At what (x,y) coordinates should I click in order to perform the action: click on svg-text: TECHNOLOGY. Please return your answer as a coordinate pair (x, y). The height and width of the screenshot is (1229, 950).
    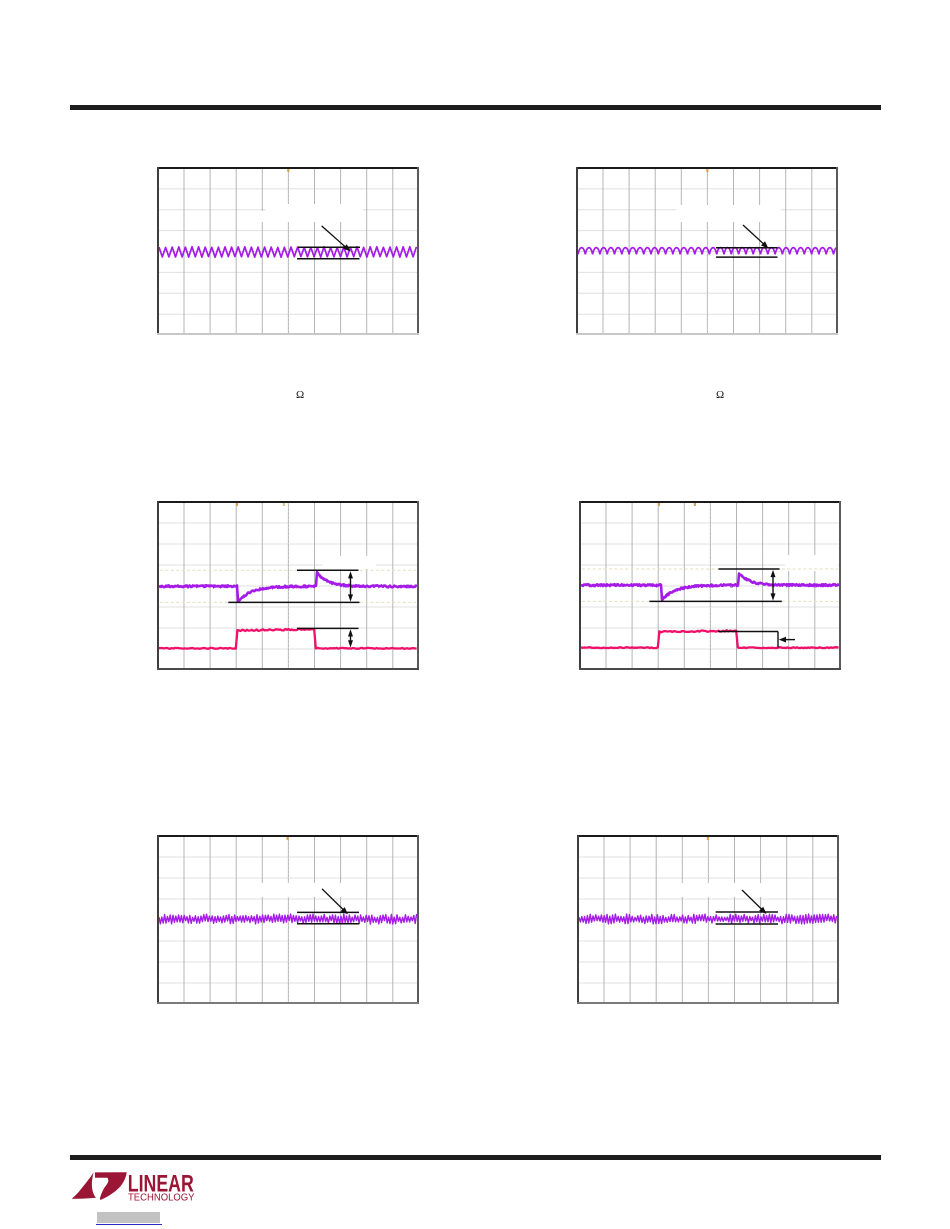
    Looking at the image, I should click on (161, 1198).